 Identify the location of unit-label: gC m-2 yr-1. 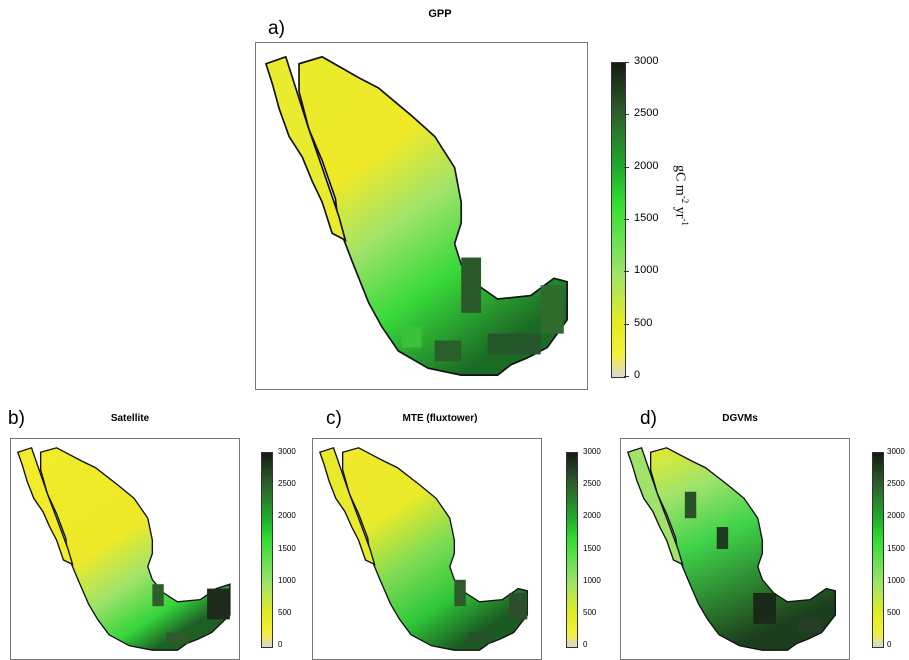
(681, 195).